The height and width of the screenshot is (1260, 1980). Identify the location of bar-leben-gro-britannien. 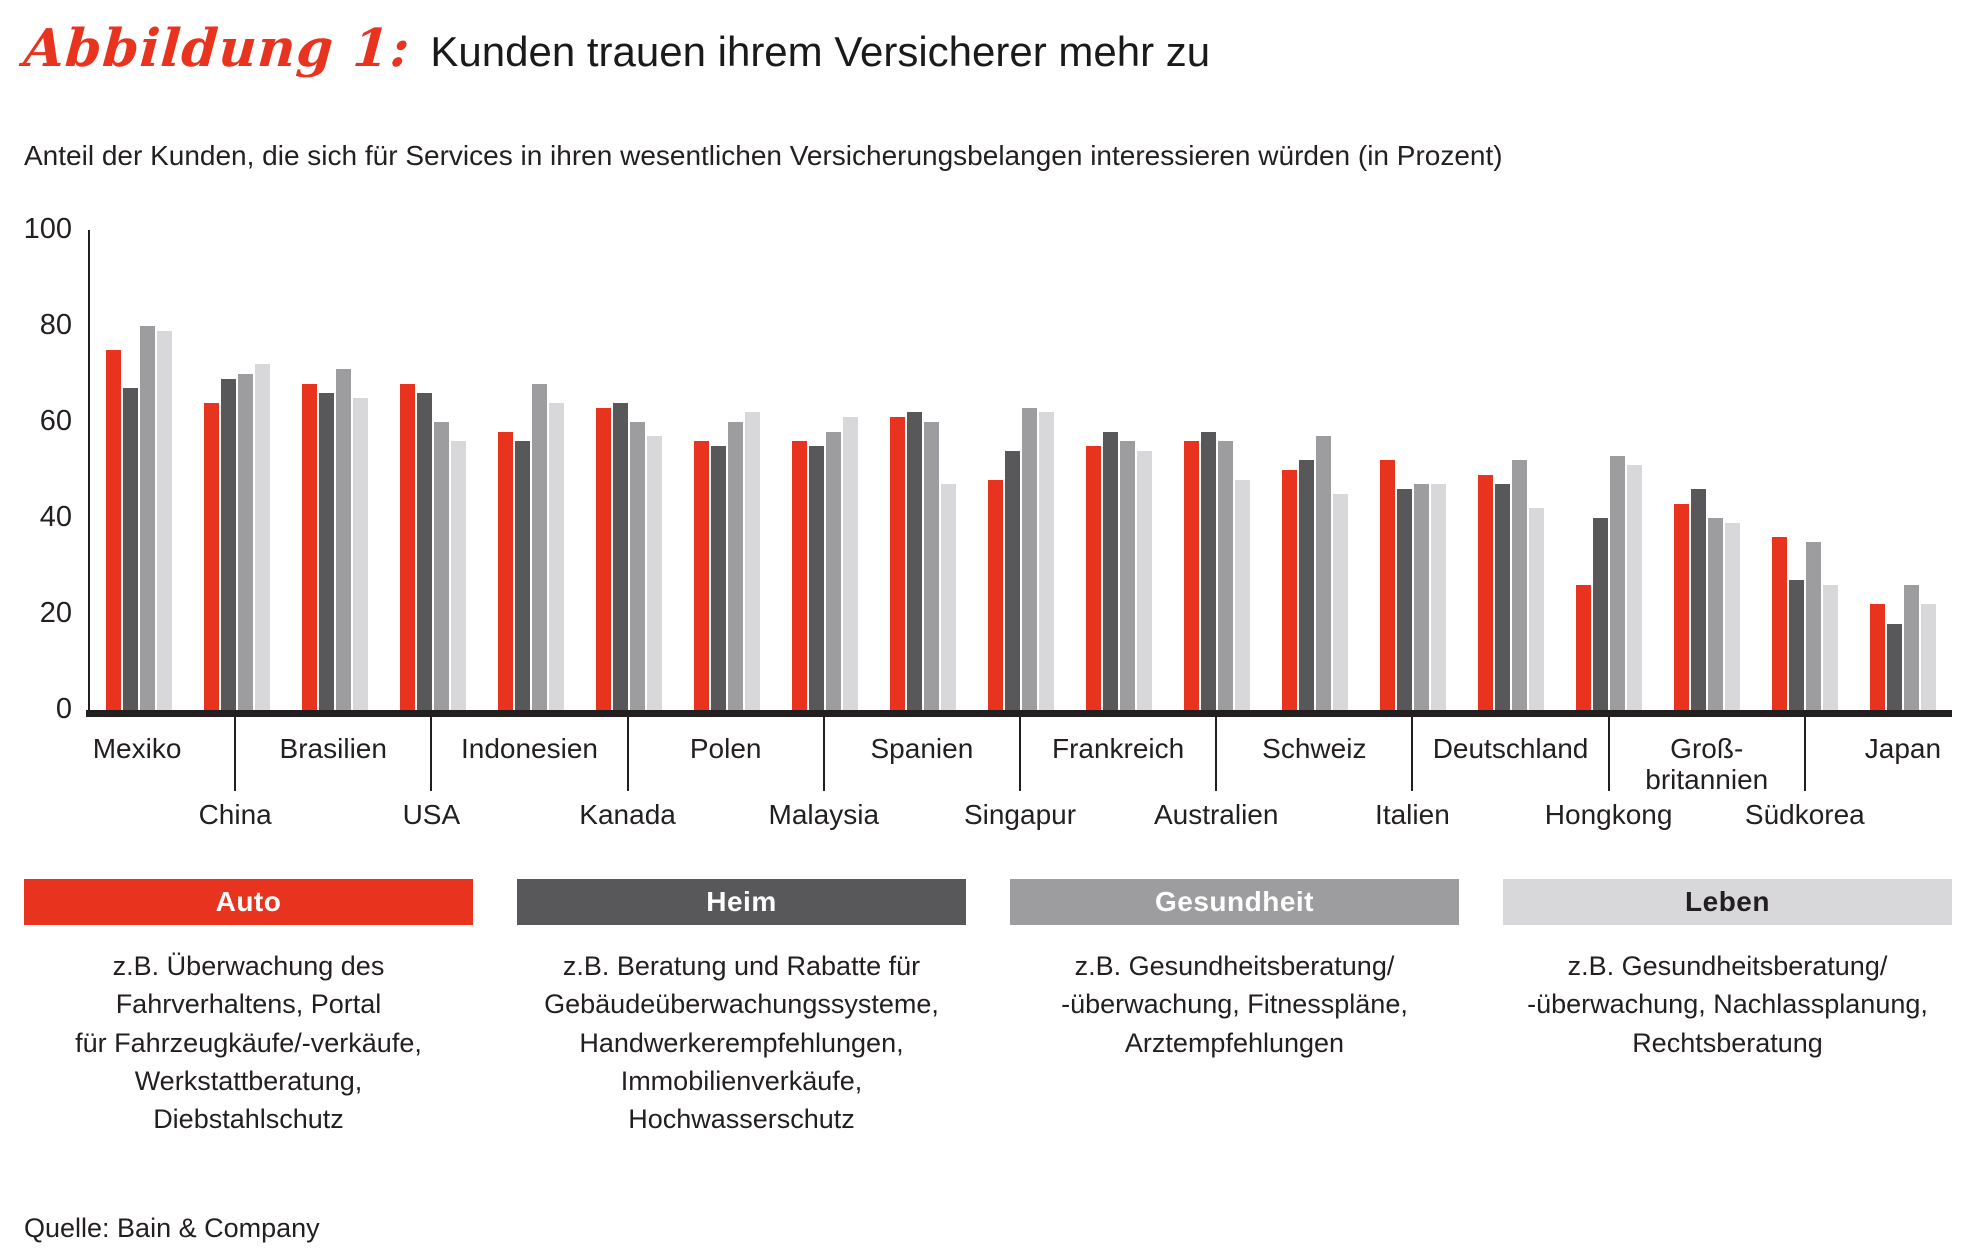
(1732, 616).